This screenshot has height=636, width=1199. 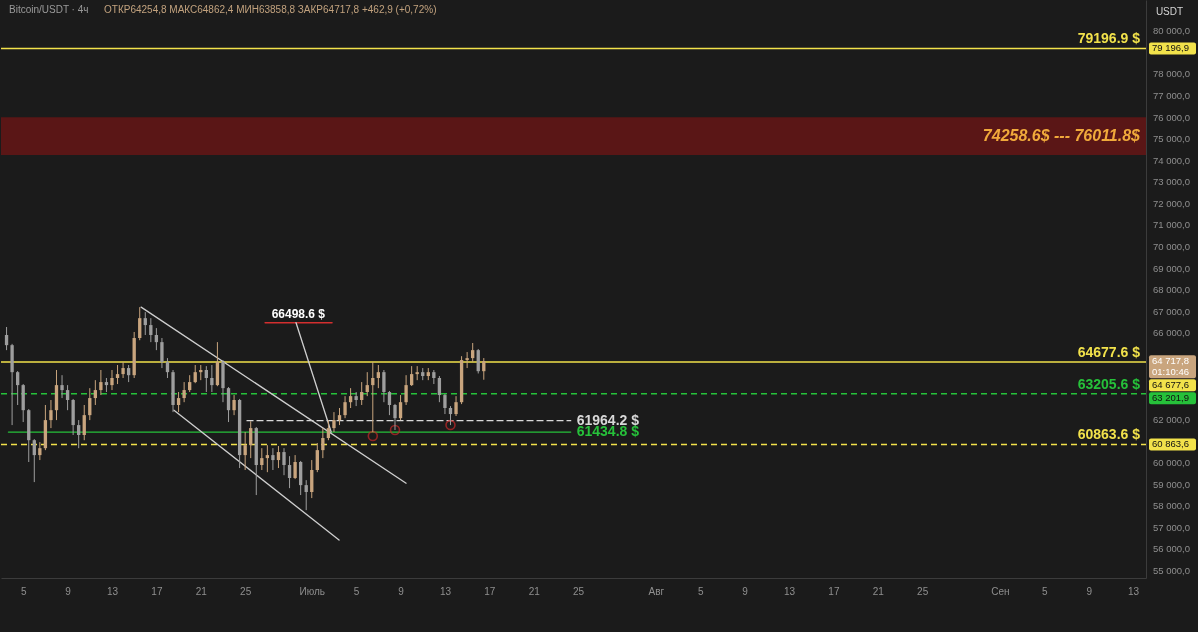 I want to click on y-tick-label: 69 000,0, so click(x=1171, y=268).